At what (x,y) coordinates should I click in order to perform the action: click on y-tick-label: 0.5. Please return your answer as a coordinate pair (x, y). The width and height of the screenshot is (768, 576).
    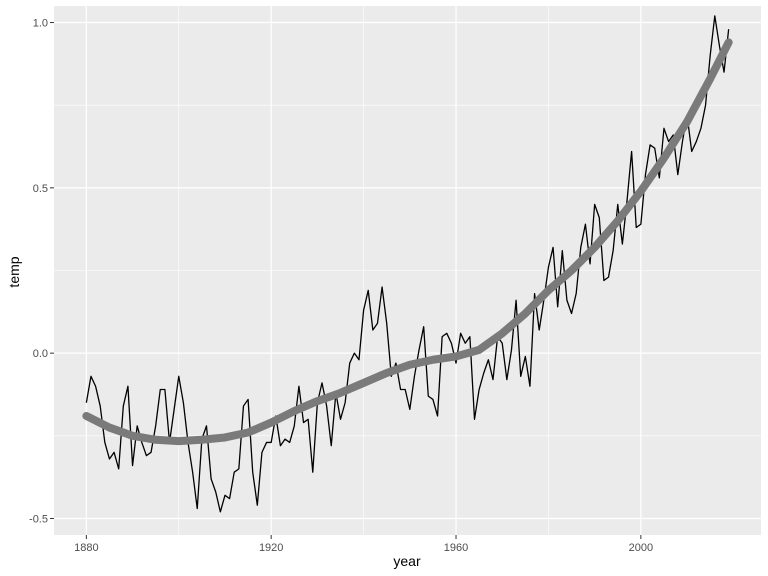
    Looking at the image, I should click on (40, 189).